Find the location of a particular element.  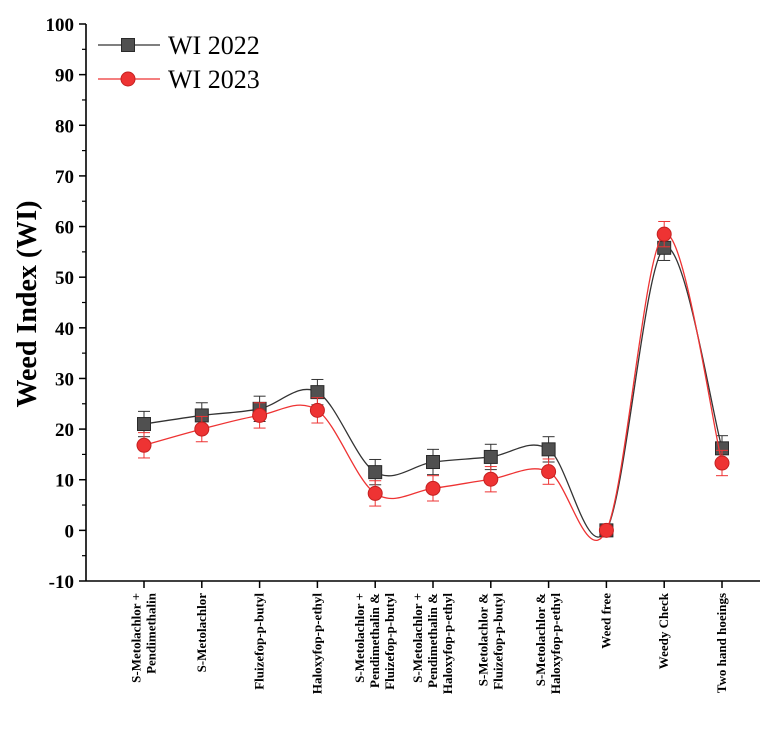

x-tick-label-group: S-Metolachlor + Pendimethalin is located at coordinates (144, 637).